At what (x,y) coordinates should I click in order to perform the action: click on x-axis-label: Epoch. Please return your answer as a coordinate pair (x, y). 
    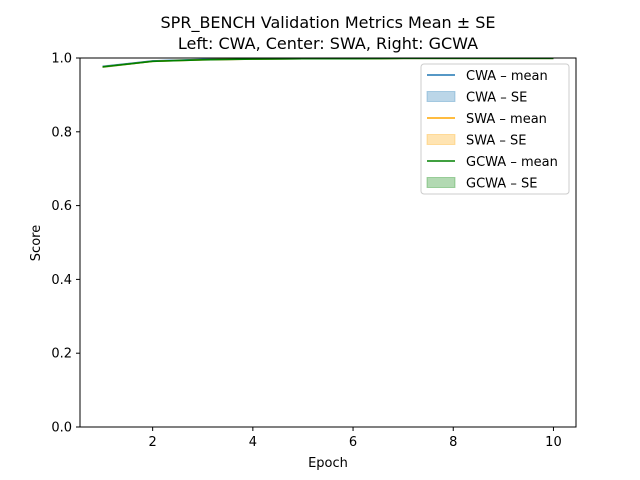
    Looking at the image, I should click on (328, 463).